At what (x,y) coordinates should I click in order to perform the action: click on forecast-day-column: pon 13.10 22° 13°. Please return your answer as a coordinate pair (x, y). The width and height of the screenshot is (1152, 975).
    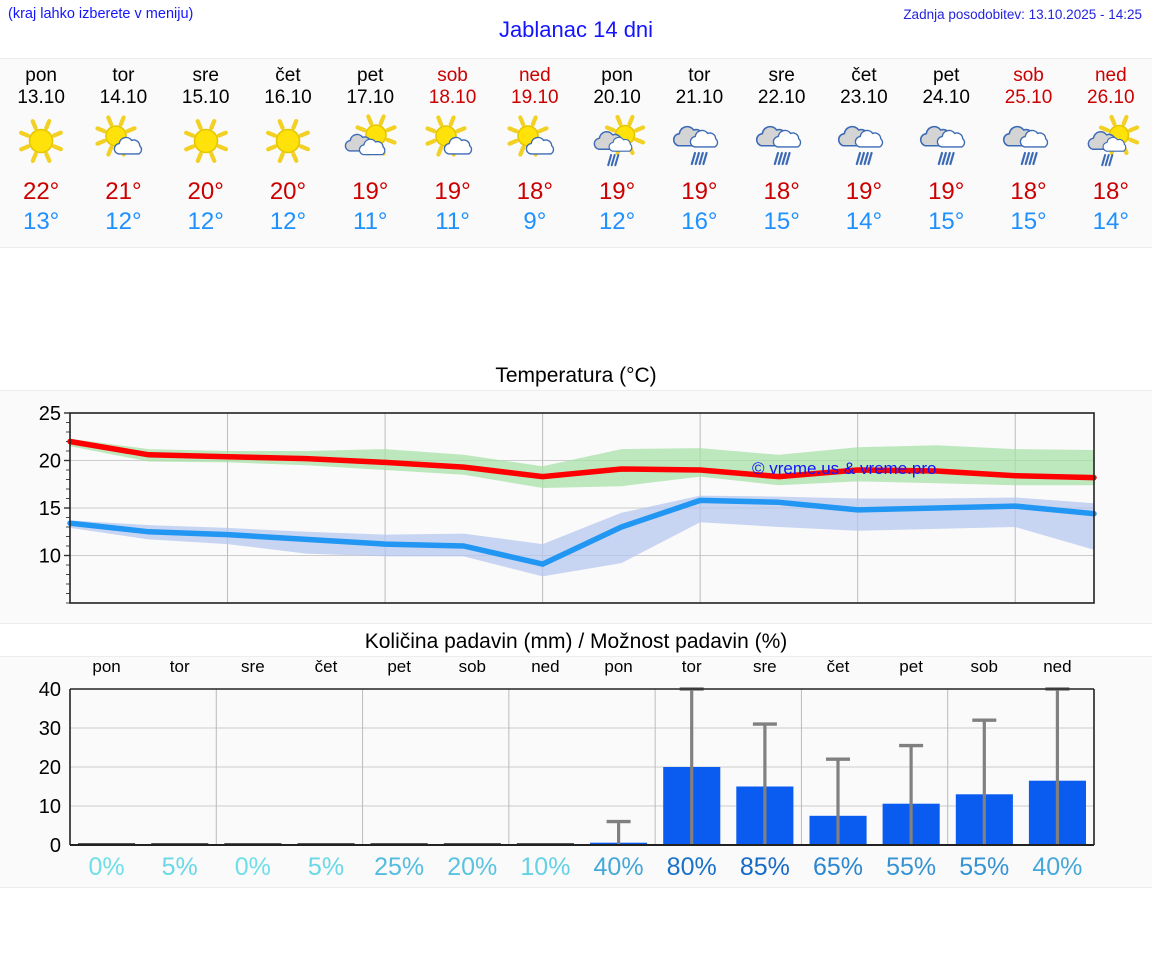
    Looking at the image, I should click on (41, 153).